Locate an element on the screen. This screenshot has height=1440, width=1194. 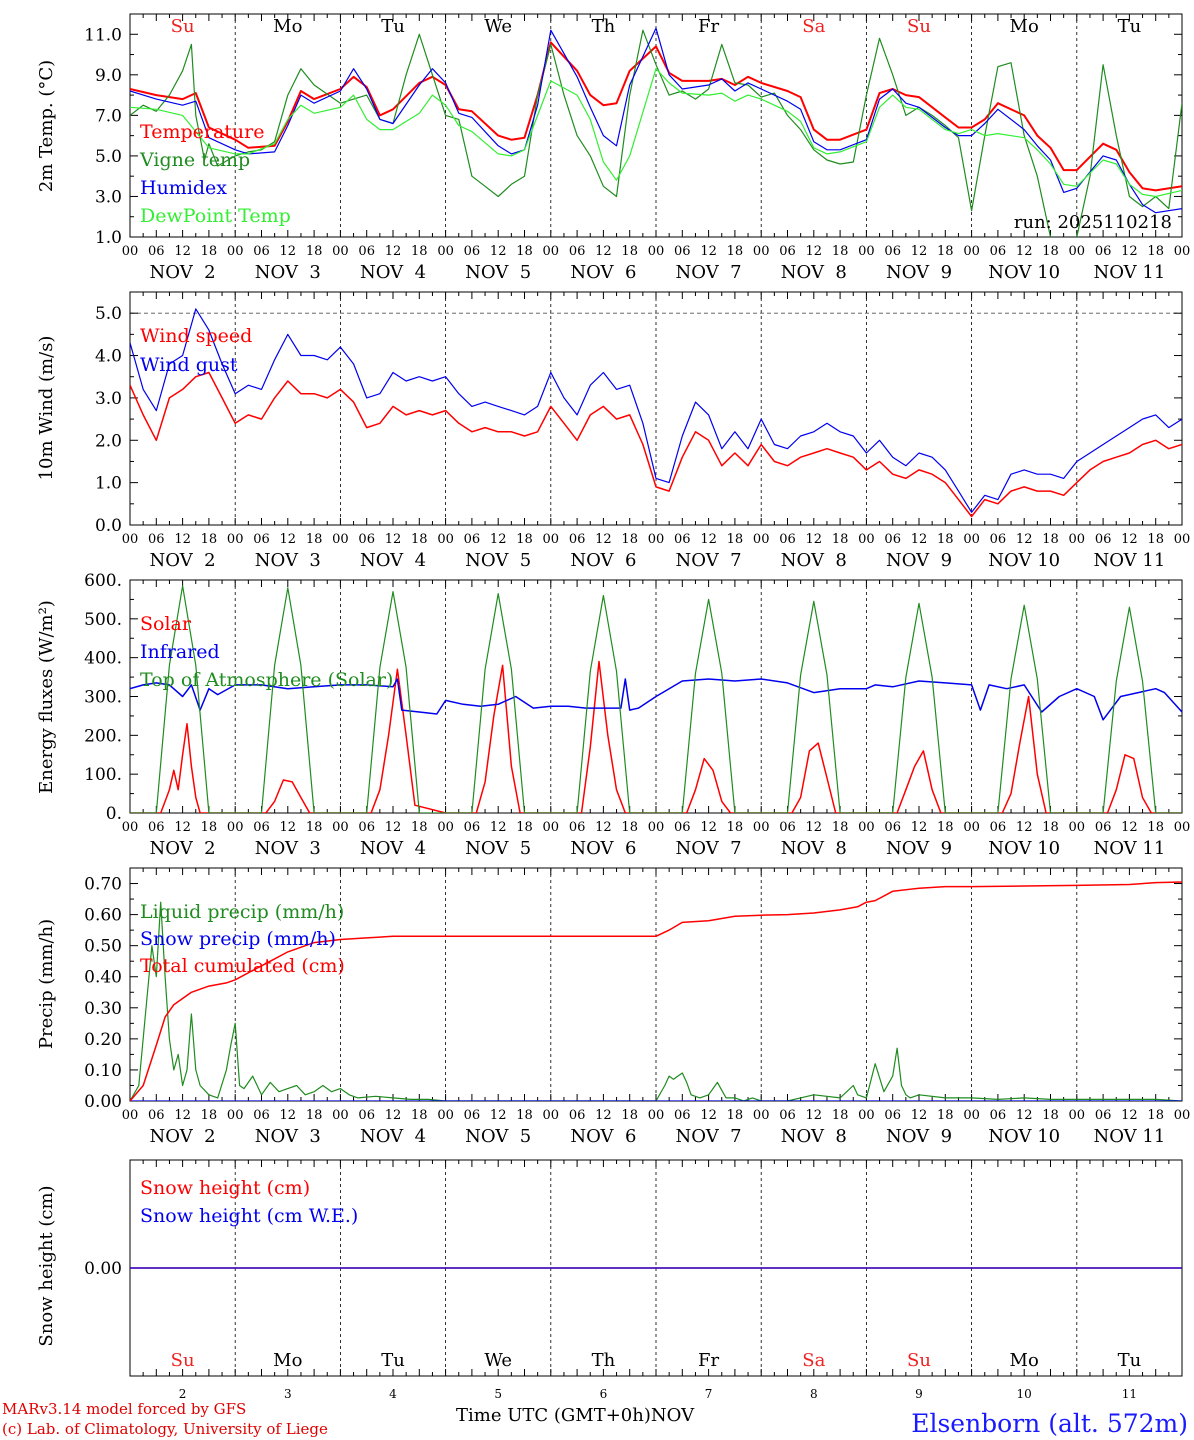
series-top-of-atmosphere-solar is located at coordinates (656, 699).